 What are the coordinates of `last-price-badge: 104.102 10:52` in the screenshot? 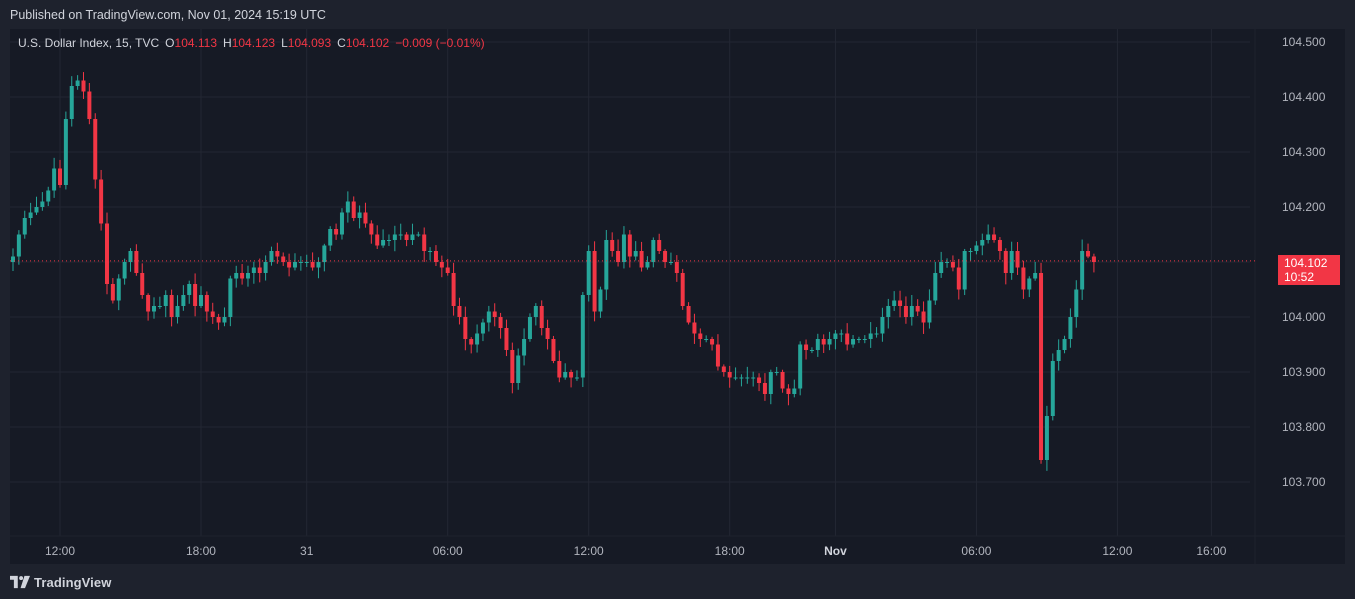 It's located at (1309, 270).